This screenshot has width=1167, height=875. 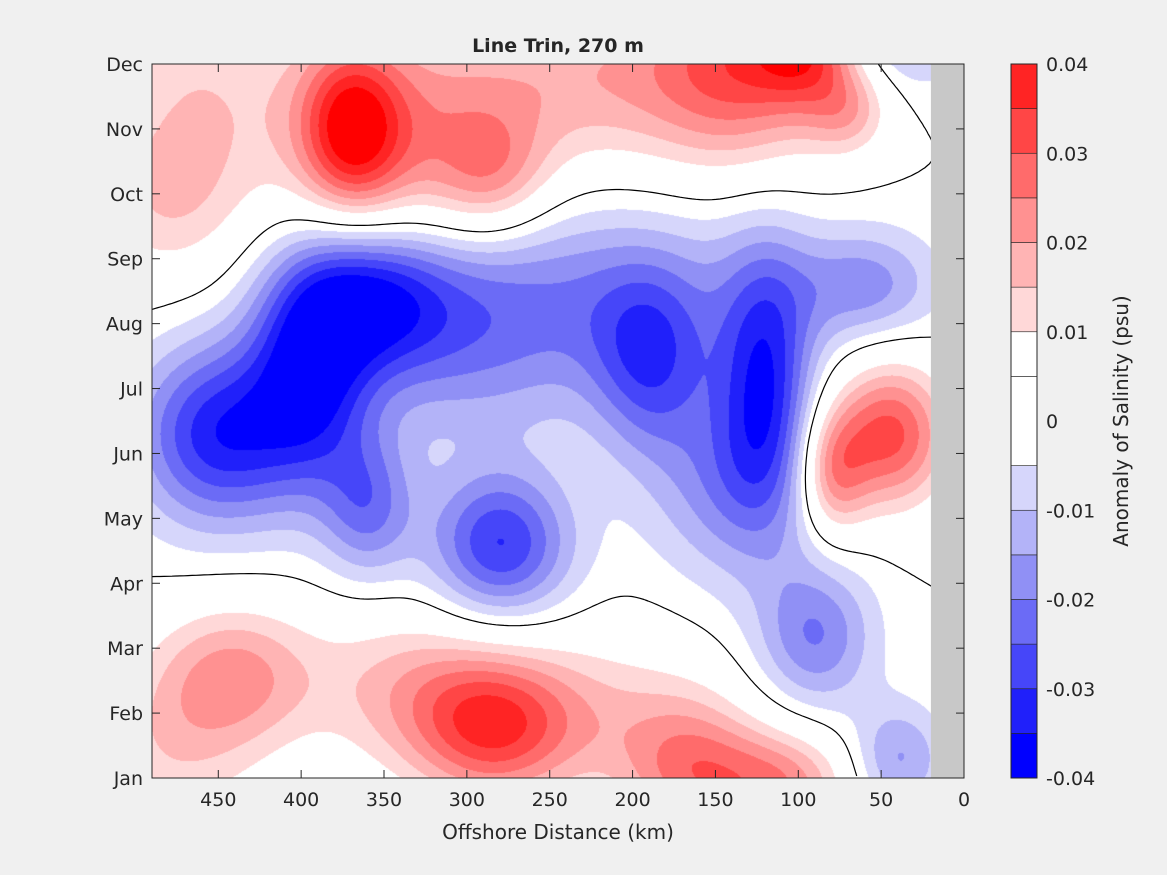 I want to click on colorbar-tick-label: -0.03, so click(x=1070, y=690).